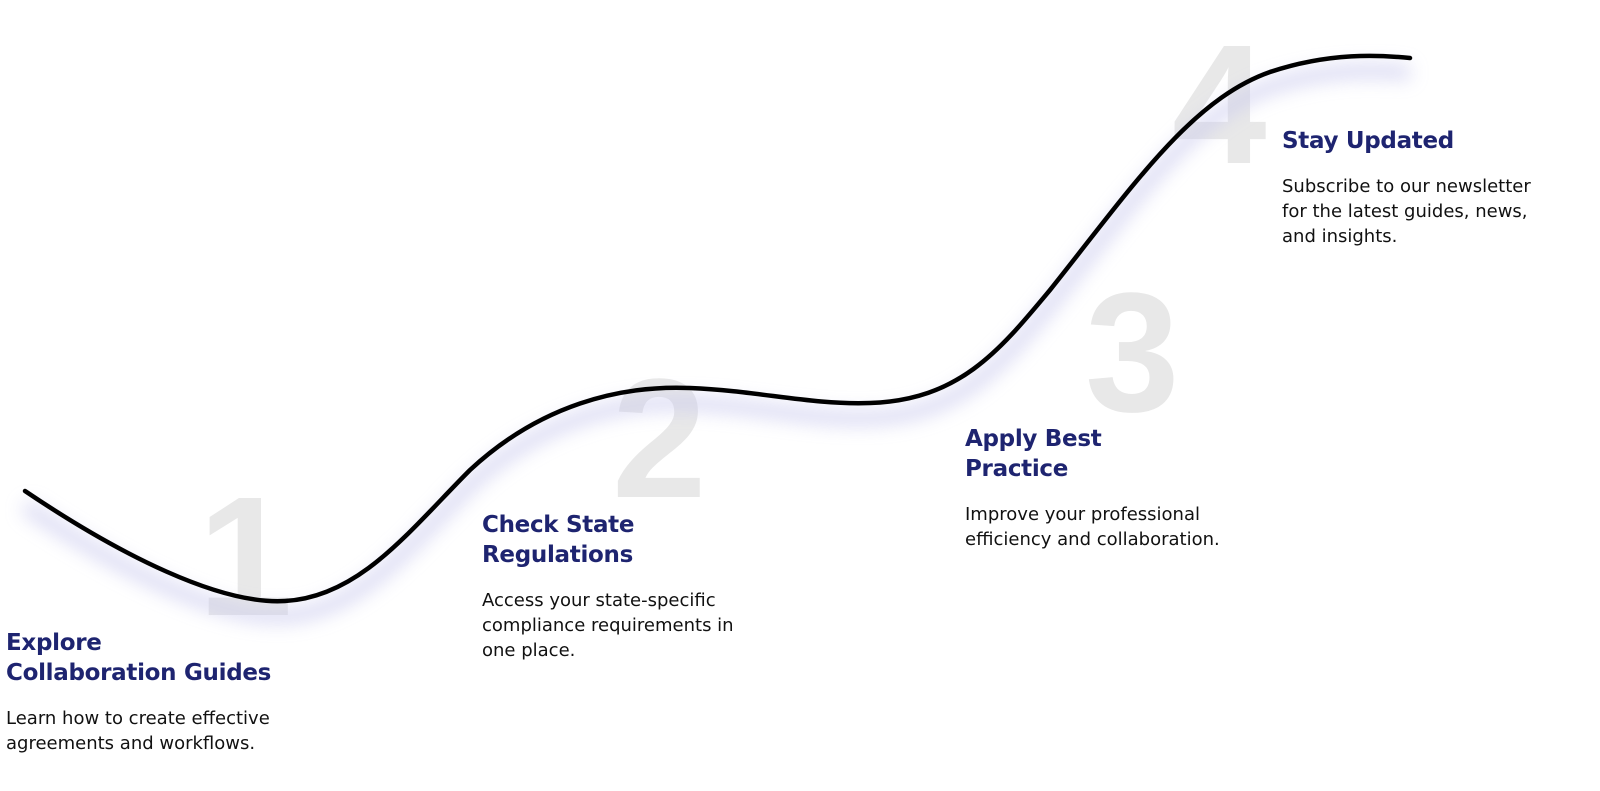  What do you see at coordinates (557, 555) in the screenshot?
I see `title-line: Regulations` at bounding box center [557, 555].